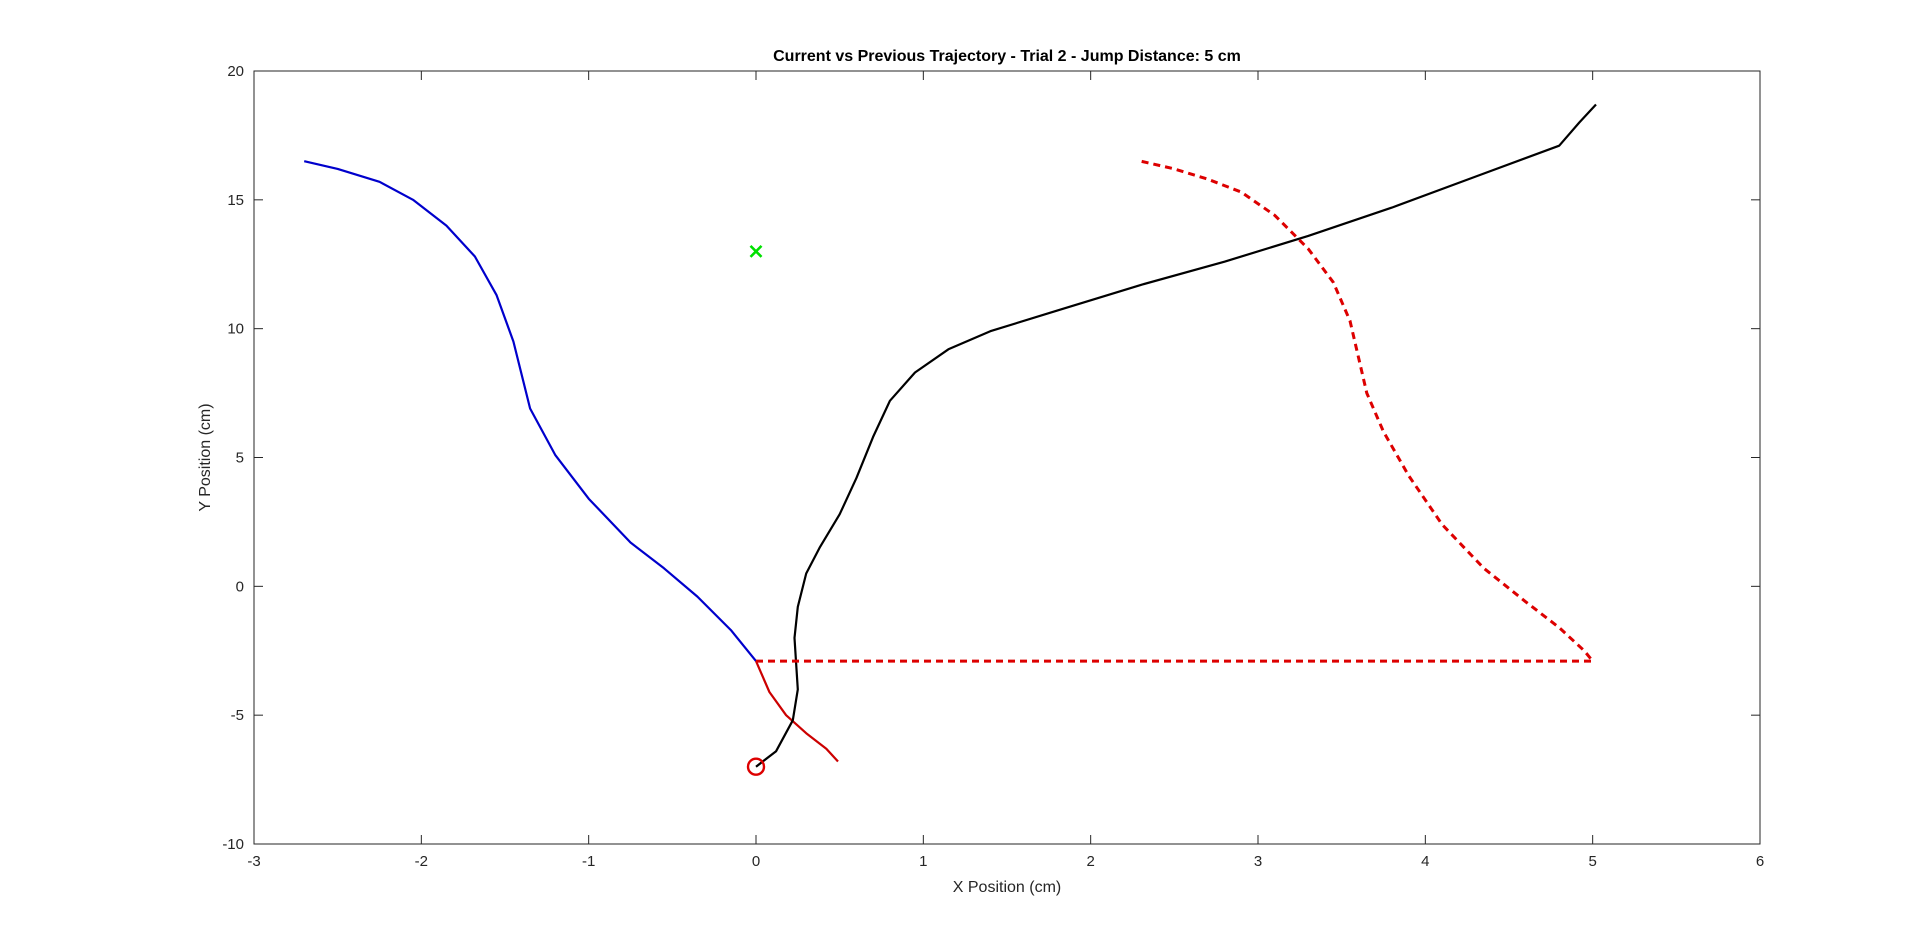 This screenshot has height=936, width=1920. I want to click on x-axis-label: X Position (cm), so click(1007, 887).